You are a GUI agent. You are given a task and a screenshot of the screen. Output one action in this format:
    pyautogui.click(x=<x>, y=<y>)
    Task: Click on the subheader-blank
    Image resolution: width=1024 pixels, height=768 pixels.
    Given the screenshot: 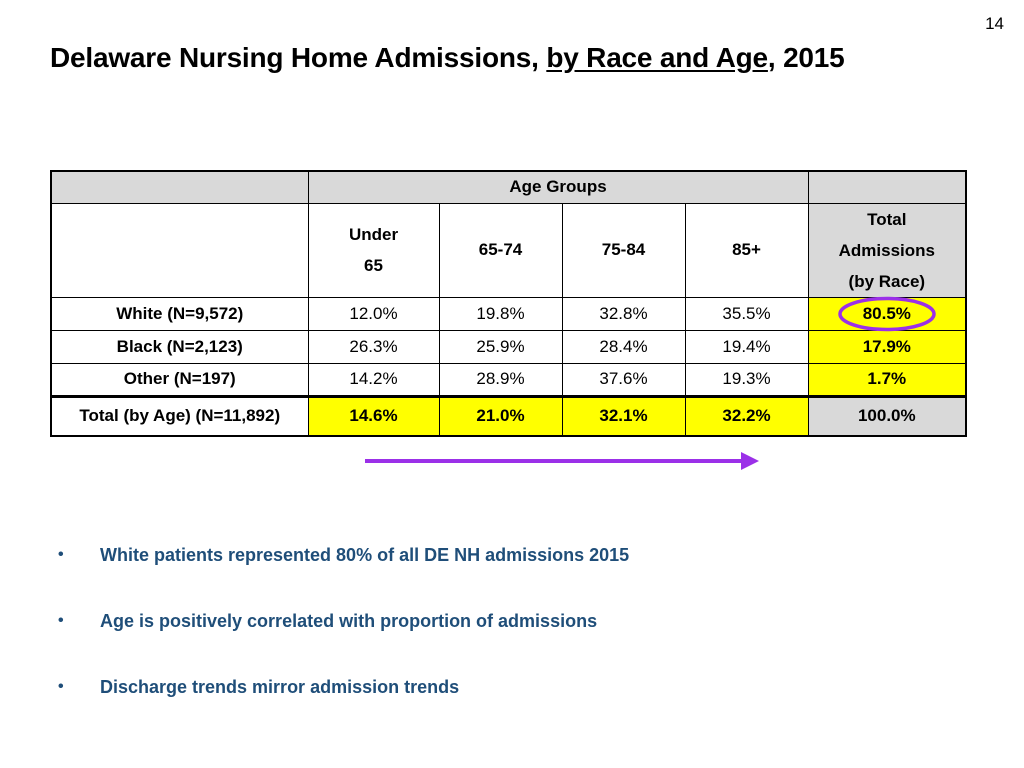 What is the action you would take?
    pyautogui.click(x=179, y=250)
    